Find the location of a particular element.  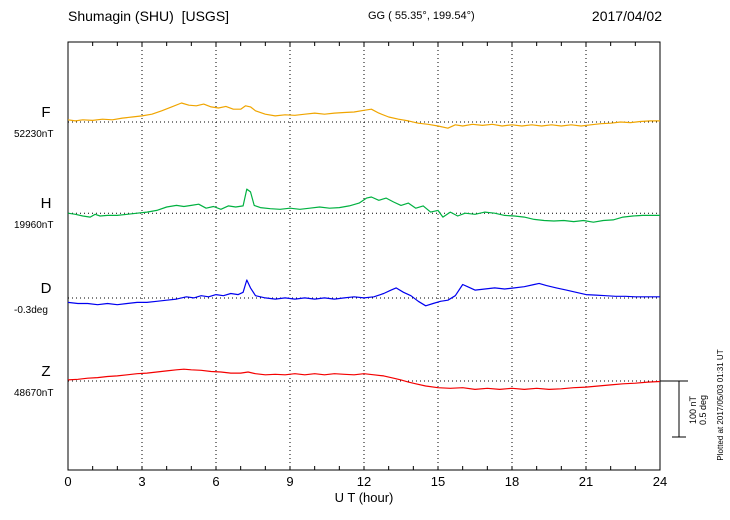

scale-bar-nt-label: 100 nT is located at coordinates (693, 409).